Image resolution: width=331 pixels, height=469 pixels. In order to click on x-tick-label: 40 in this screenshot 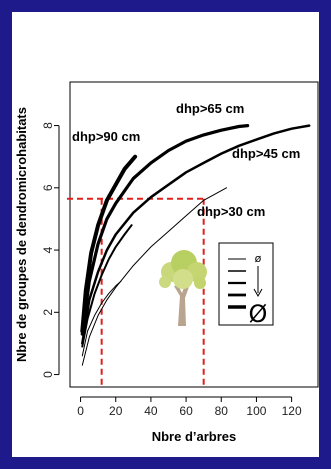, I will do `click(151, 411)`.